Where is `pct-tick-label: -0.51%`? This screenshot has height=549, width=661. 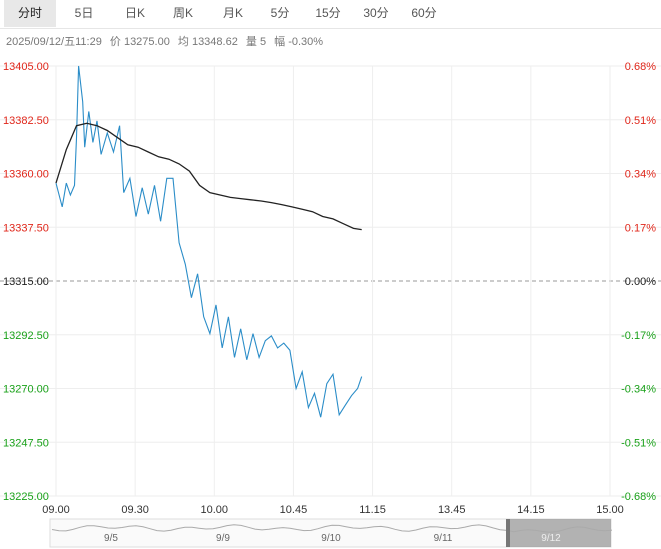 pct-tick-label: -0.51% is located at coordinates (638, 443).